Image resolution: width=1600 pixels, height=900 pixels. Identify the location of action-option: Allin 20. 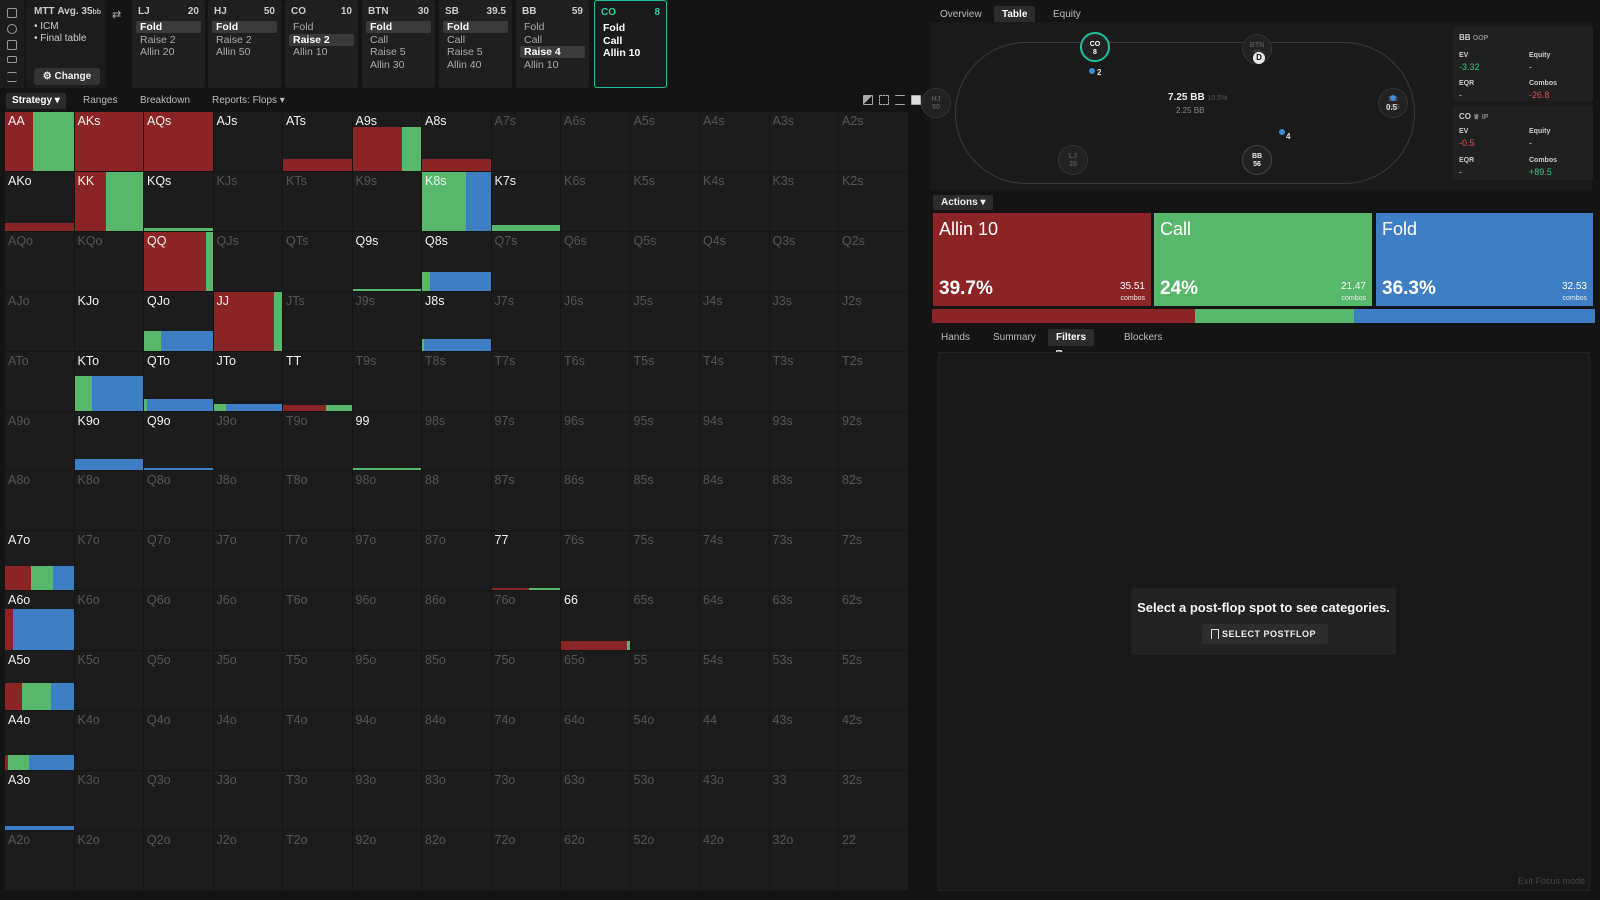
(157, 52).